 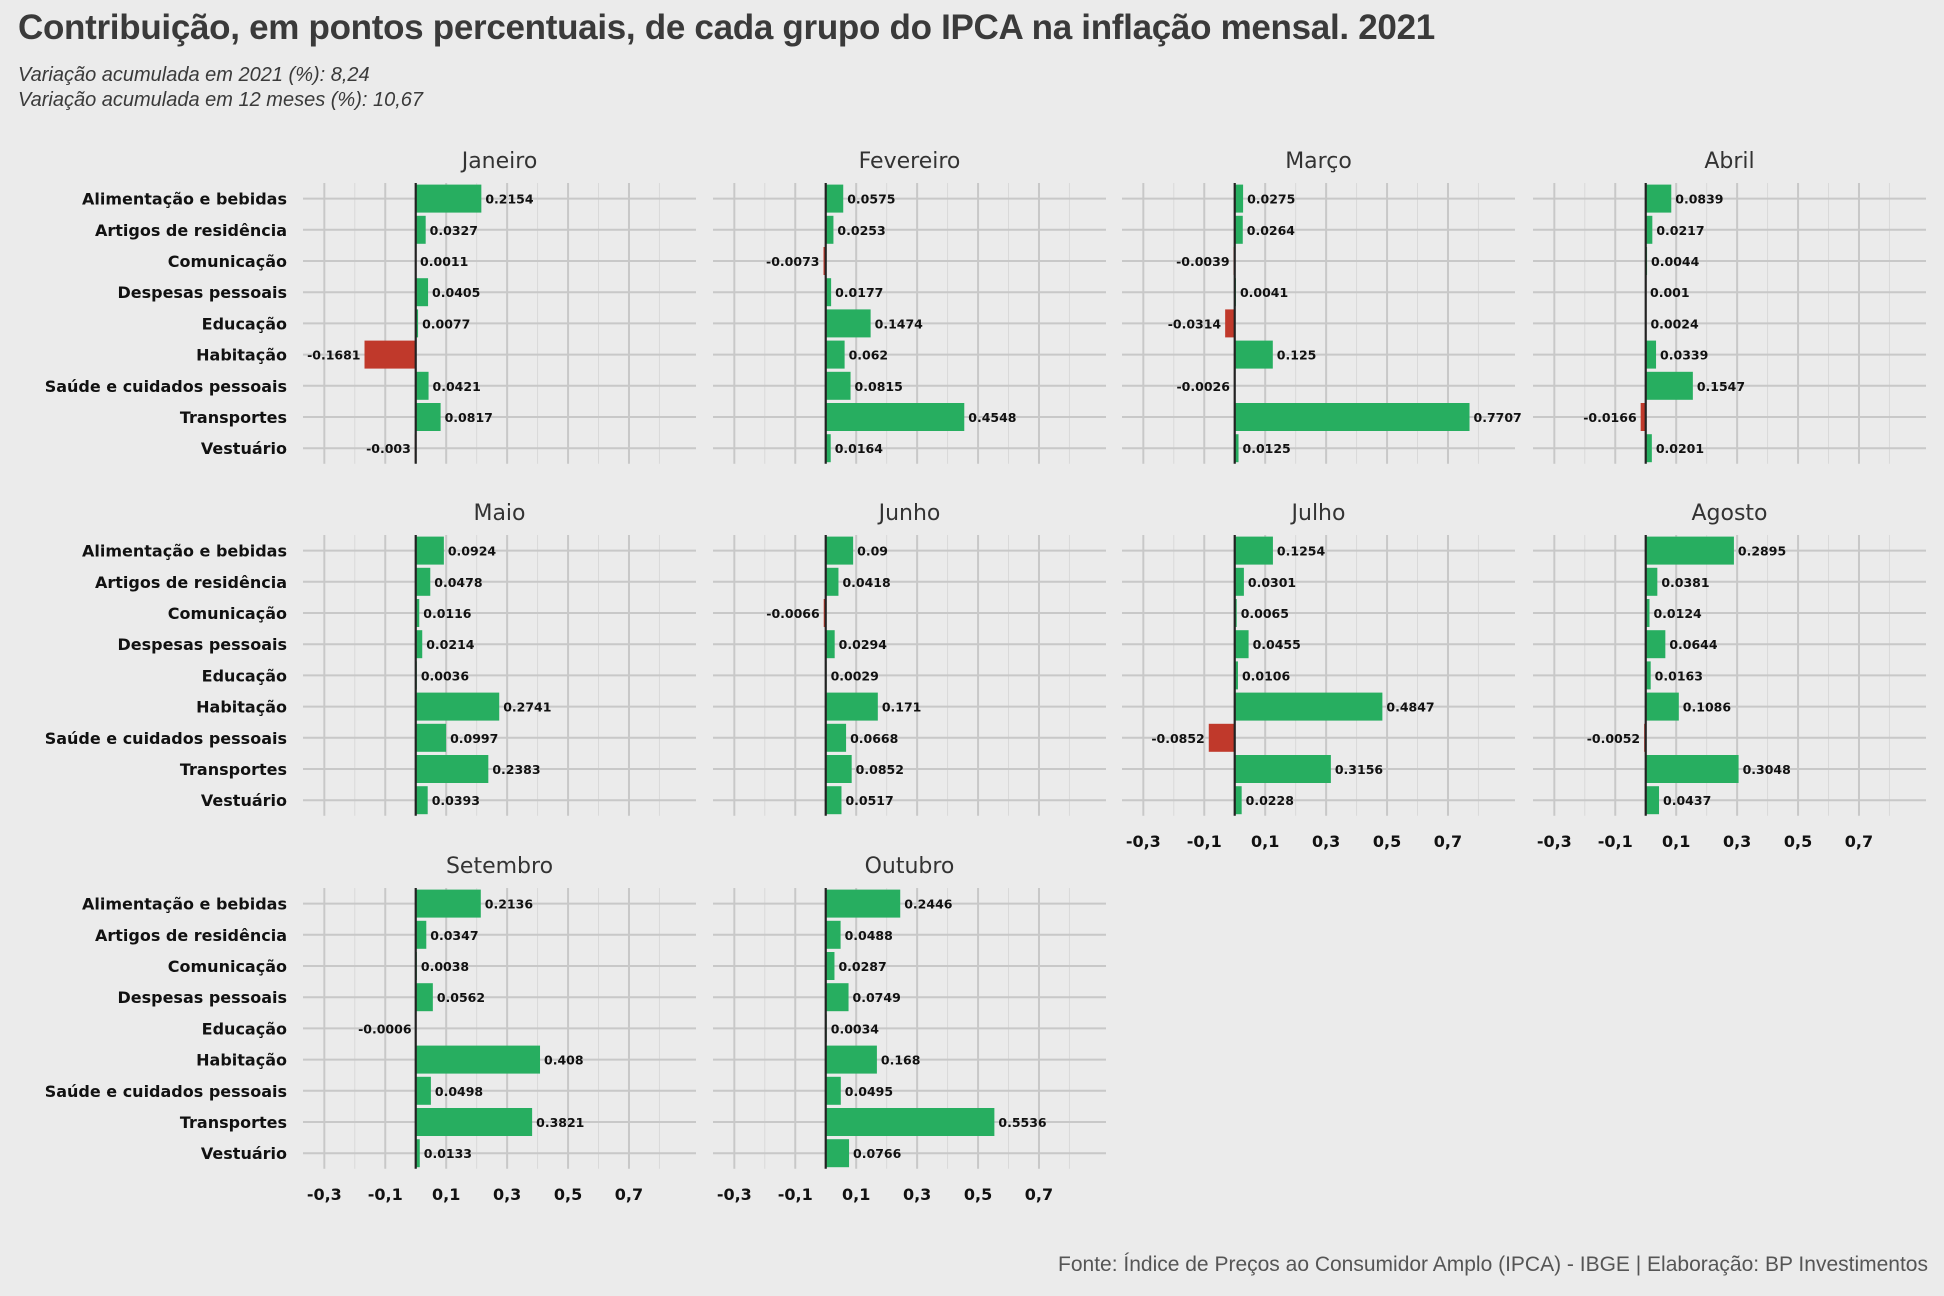 What do you see at coordinates (447, 613) in the screenshot?
I see `data-label: 0.0116` at bounding box center [447, 613].